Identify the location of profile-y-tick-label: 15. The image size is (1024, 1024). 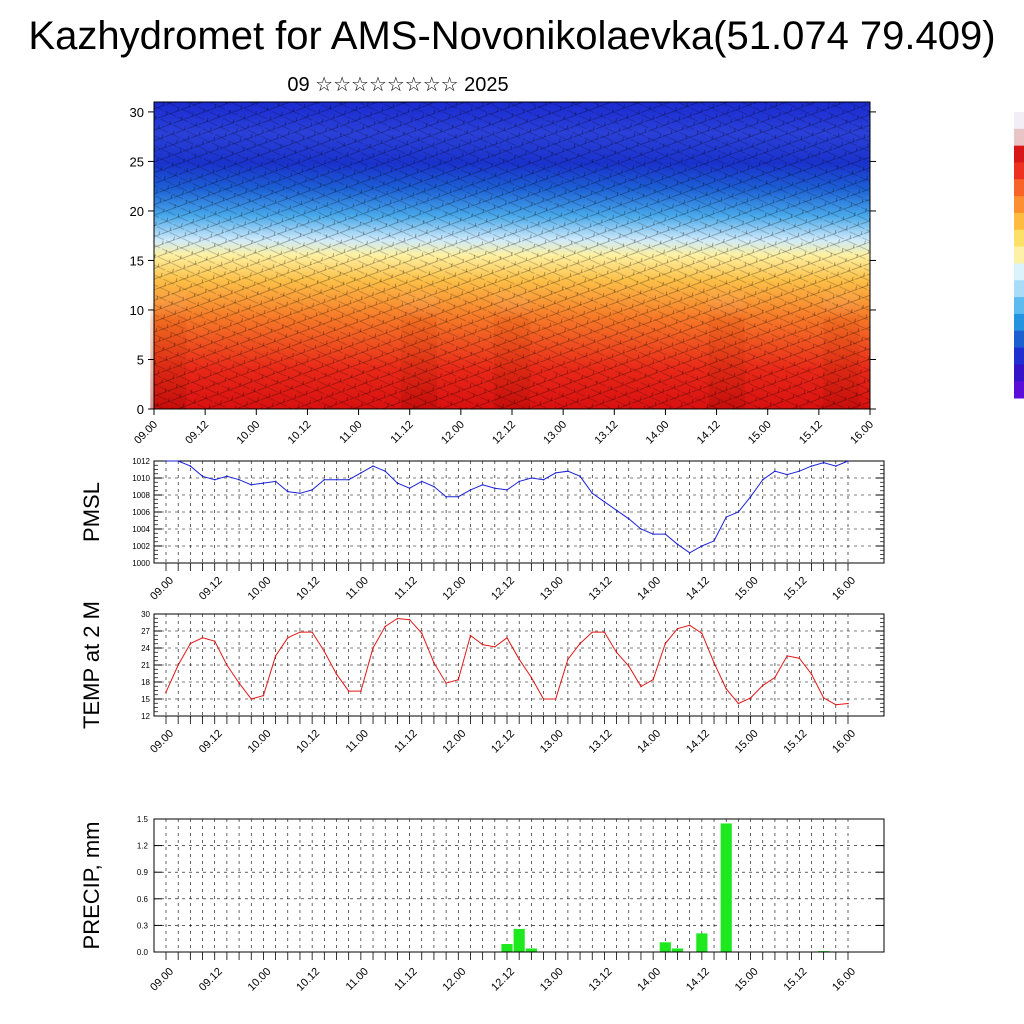
(137, 260).